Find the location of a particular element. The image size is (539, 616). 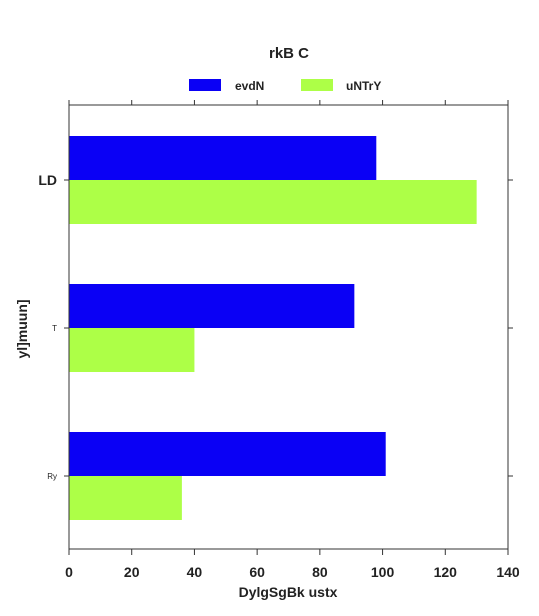

x-tick-label-0: 0 is located at coordinates (69, 572).